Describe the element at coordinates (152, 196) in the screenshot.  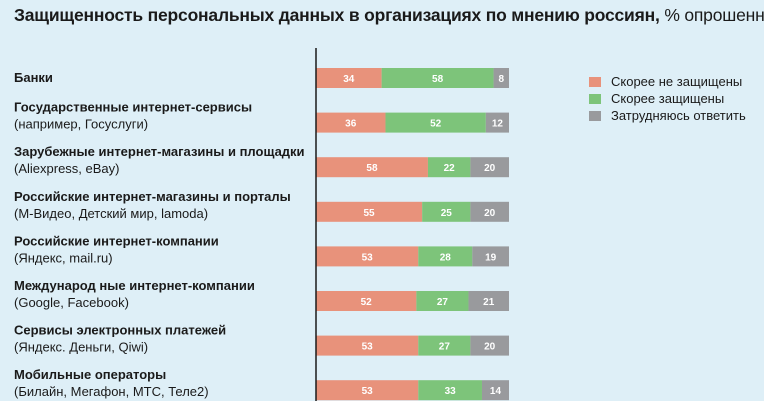
I see `category-label: Российские интернет-магазины и порталы` at that location.